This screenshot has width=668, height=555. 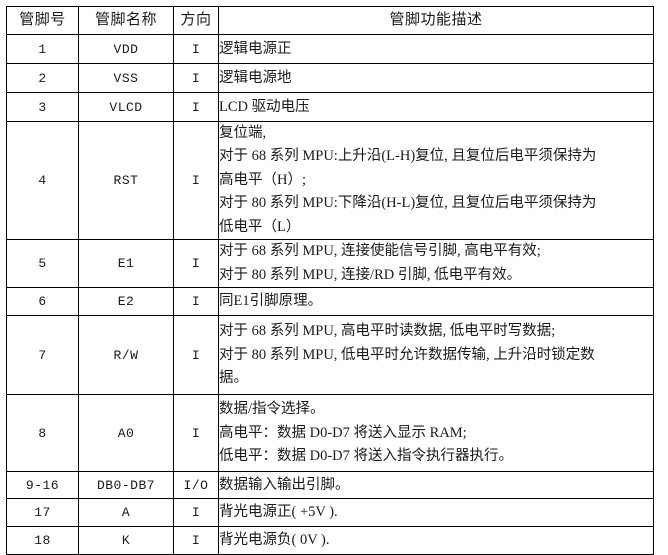 What do you see at coordinates (126, 264) in the screenshot?
I see `cell-pin-name: E1` at bounding box center [126, 264].